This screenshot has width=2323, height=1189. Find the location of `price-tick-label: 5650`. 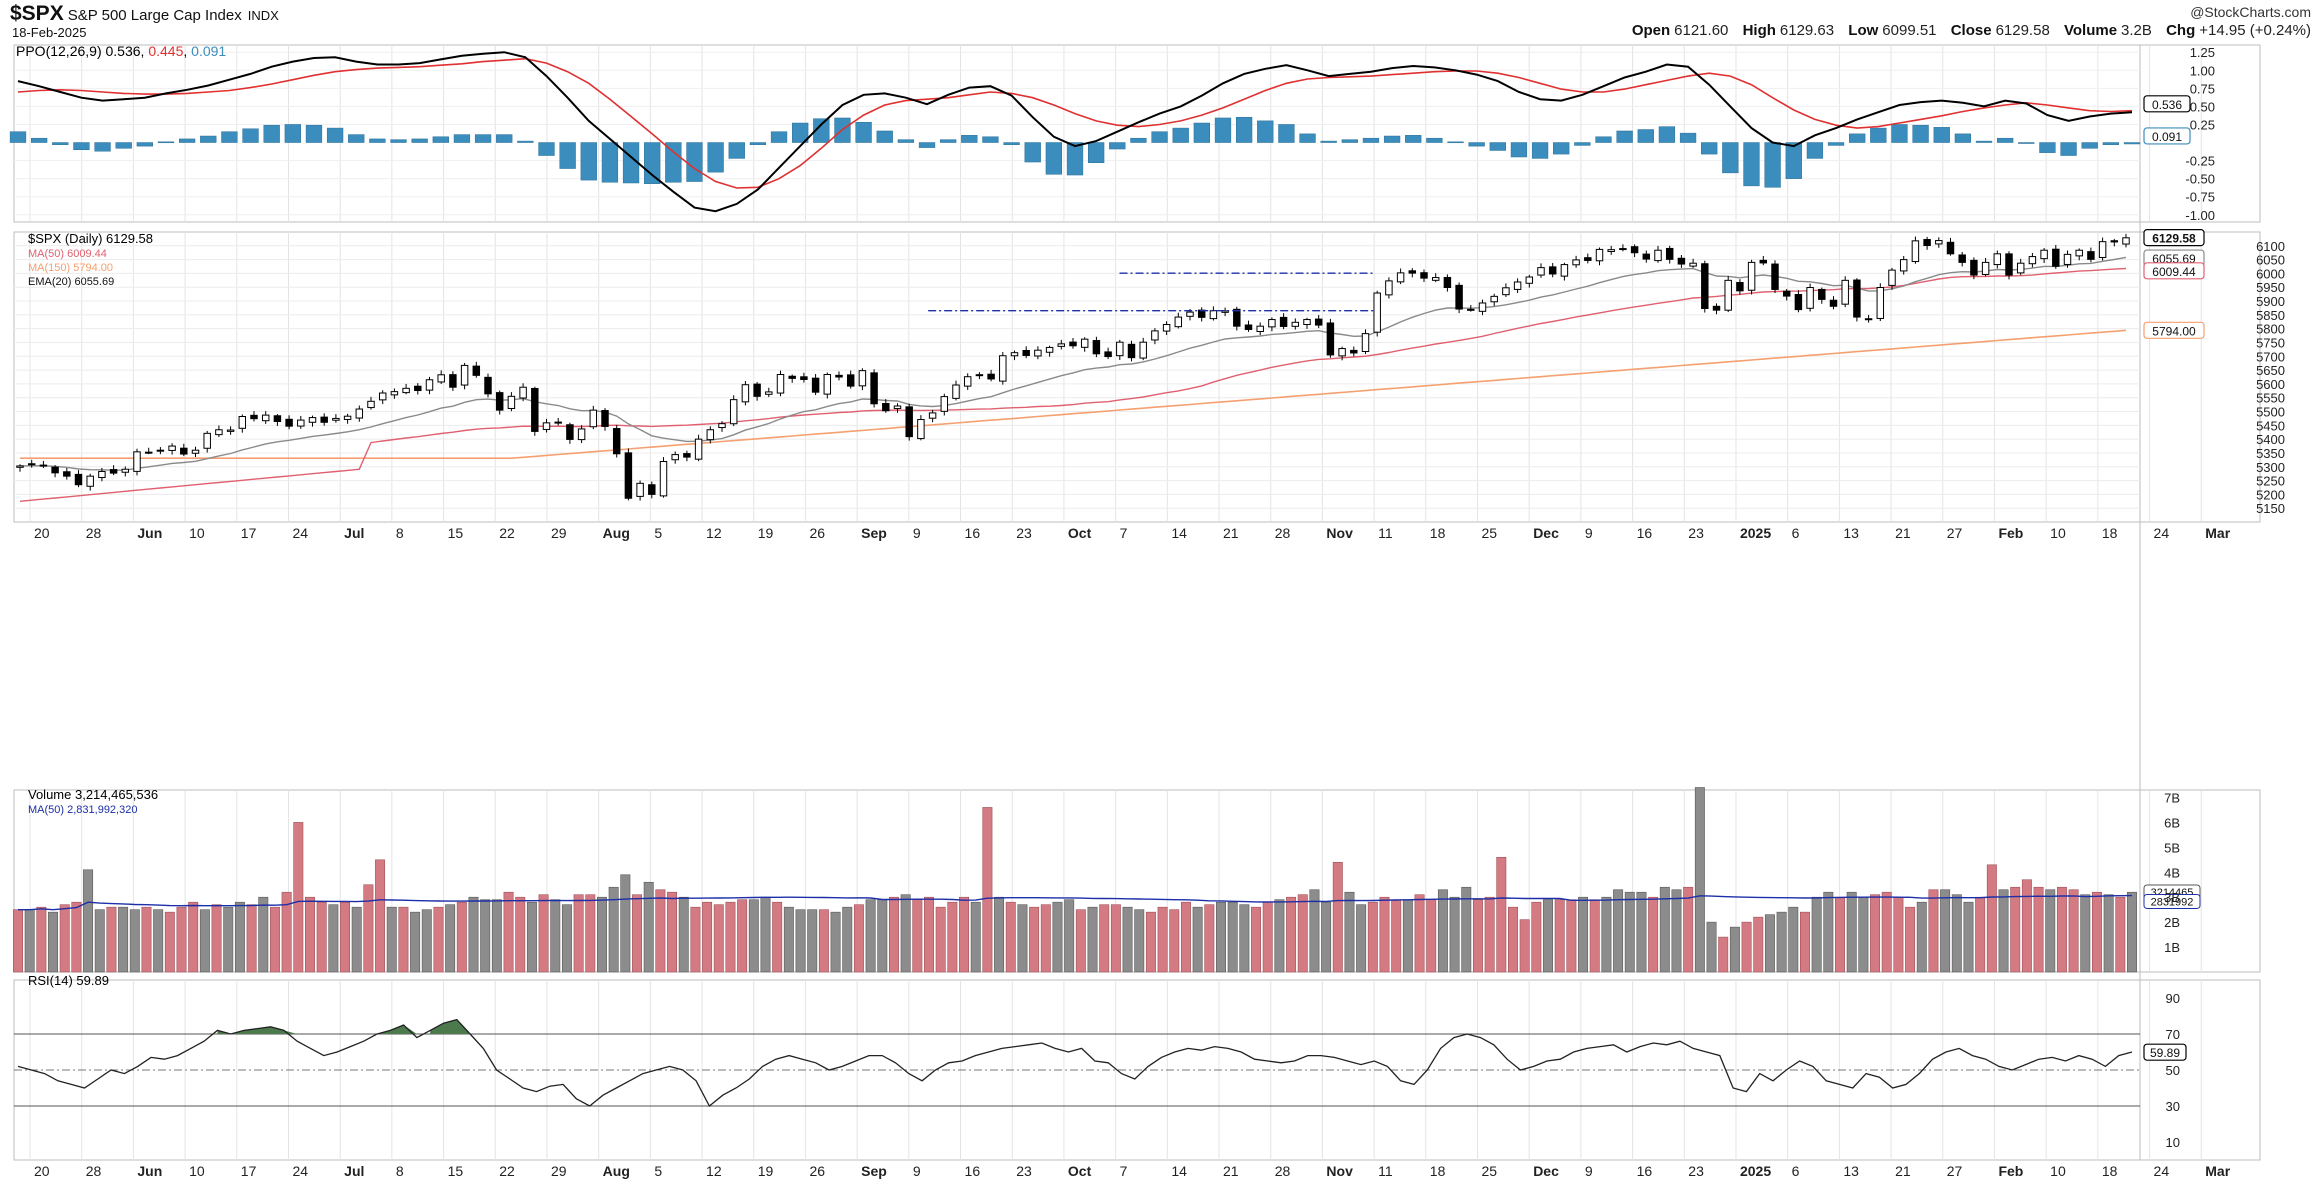

price-tick-label: 5650 is located at coordinates (2270, 370).